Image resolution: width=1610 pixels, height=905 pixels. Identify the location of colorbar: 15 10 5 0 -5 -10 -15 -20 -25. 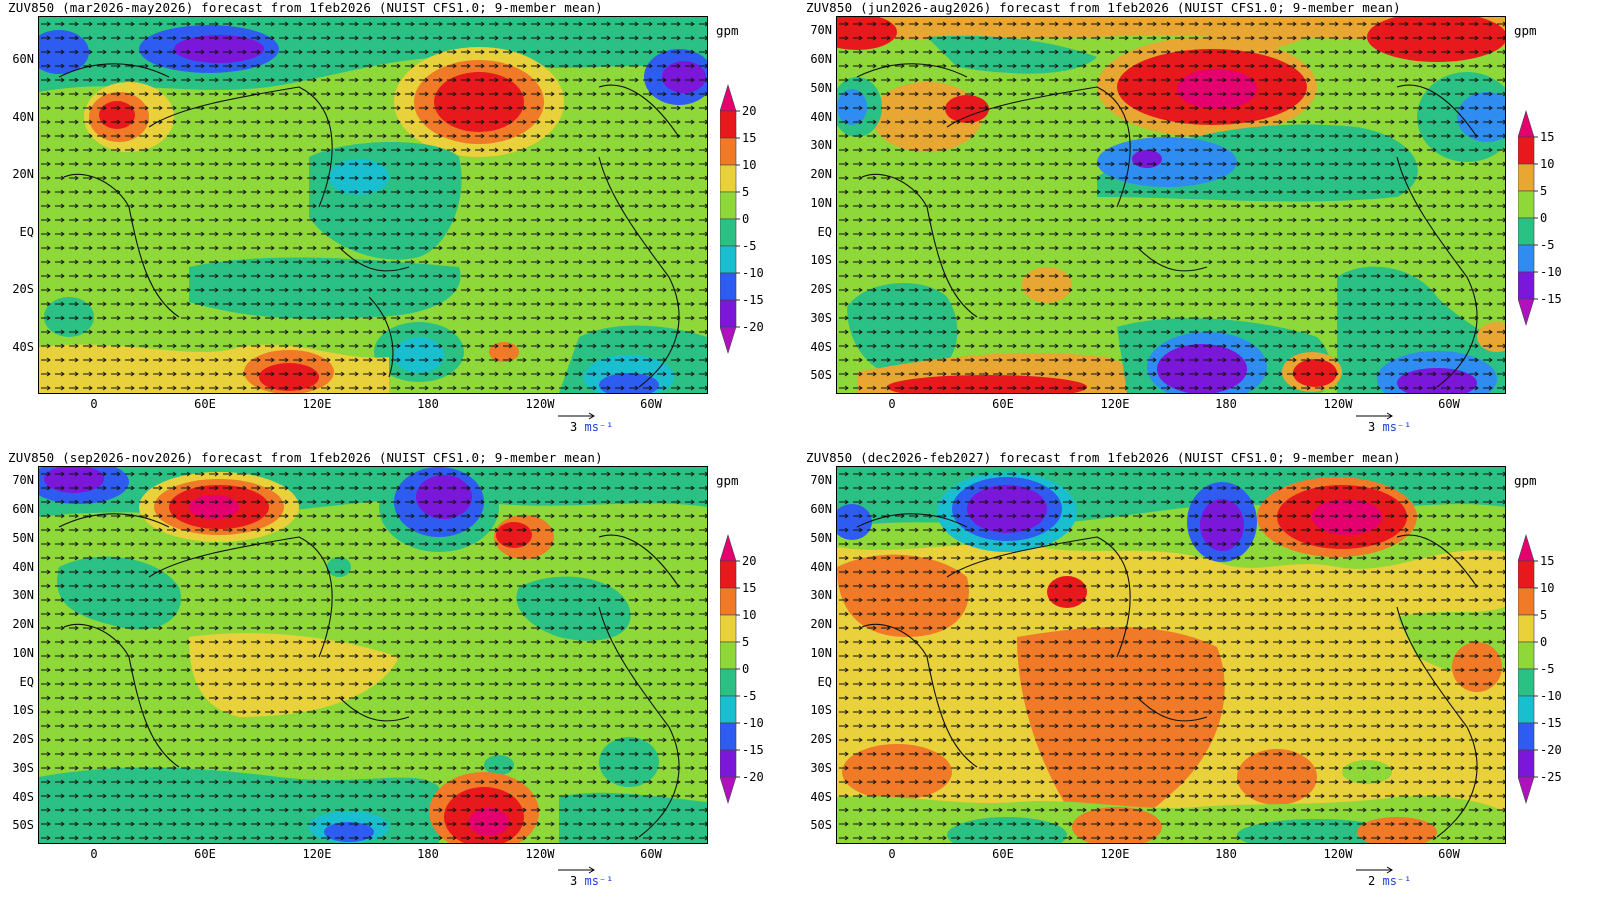
(1548, 669).